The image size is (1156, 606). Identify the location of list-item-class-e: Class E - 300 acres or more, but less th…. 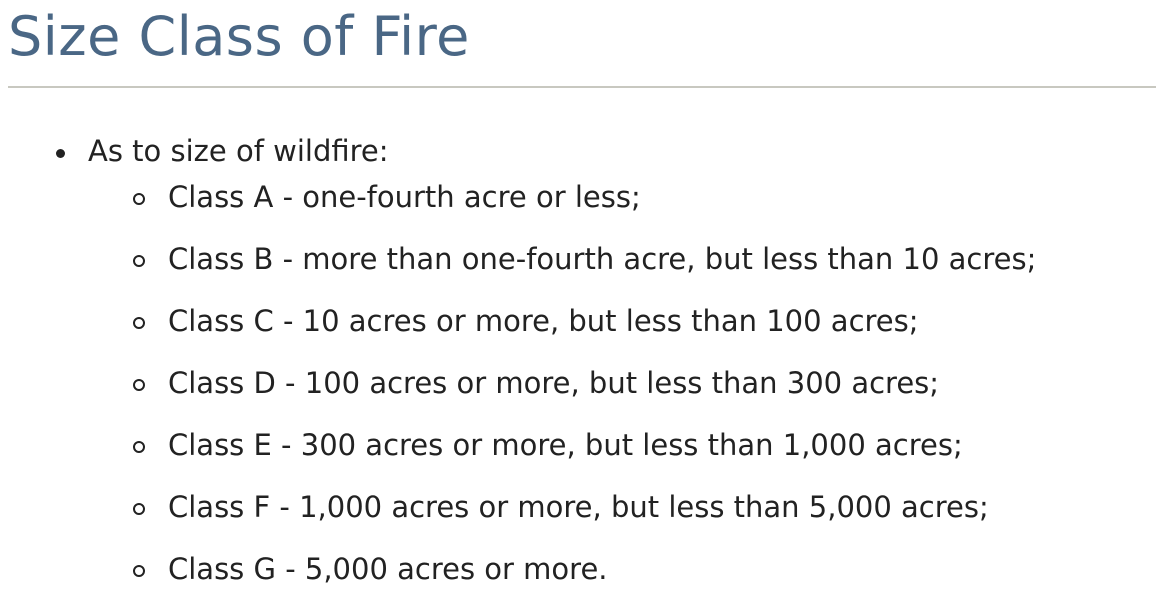
(578, 453).